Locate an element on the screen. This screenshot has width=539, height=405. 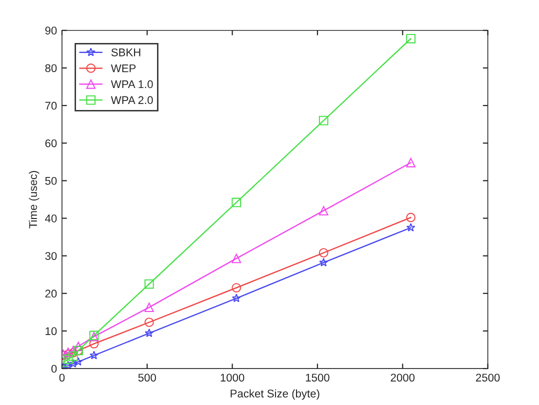
y-tick-label: 20 is located at coordinates (51, 294).